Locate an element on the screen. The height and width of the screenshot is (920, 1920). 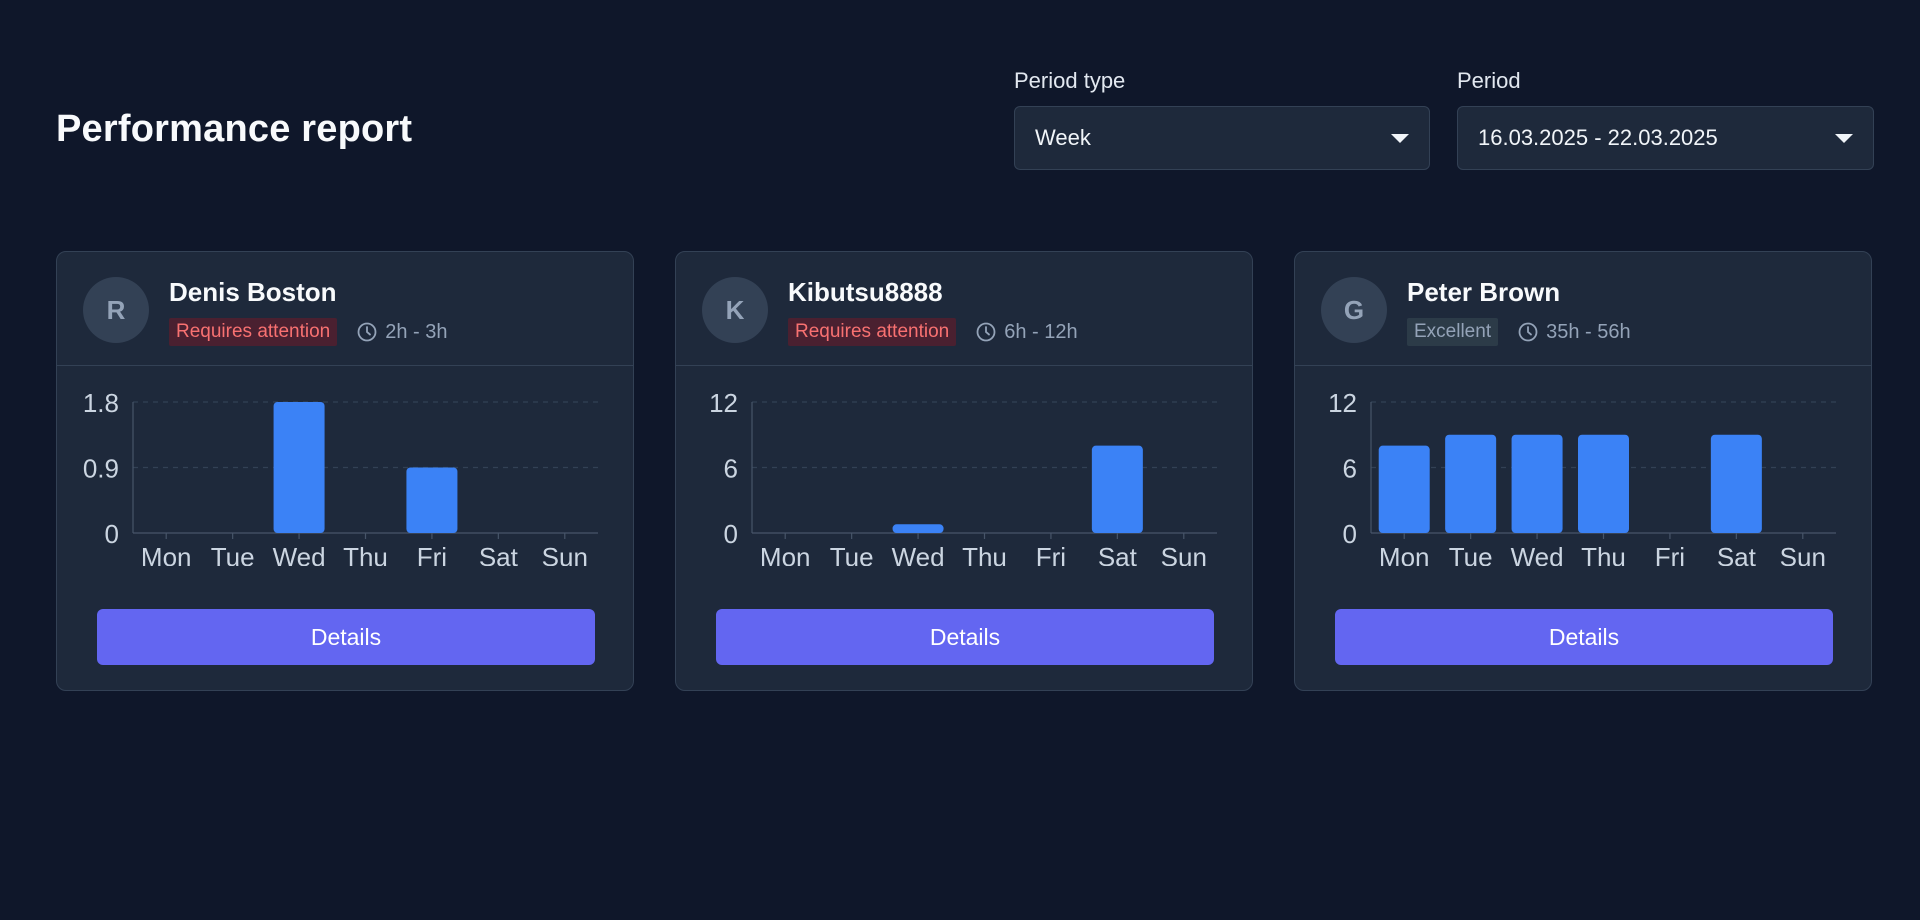
card-header: G Peter Brown Excellent 35h - 56h is located at coordinates (1583, 309).